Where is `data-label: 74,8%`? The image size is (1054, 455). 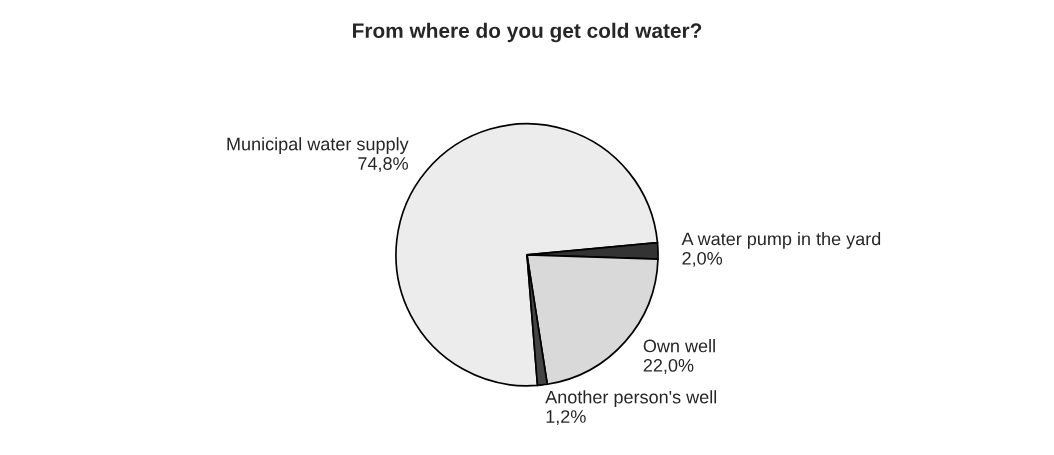 data-label: 74,8% is located at coordinates (383, 165).